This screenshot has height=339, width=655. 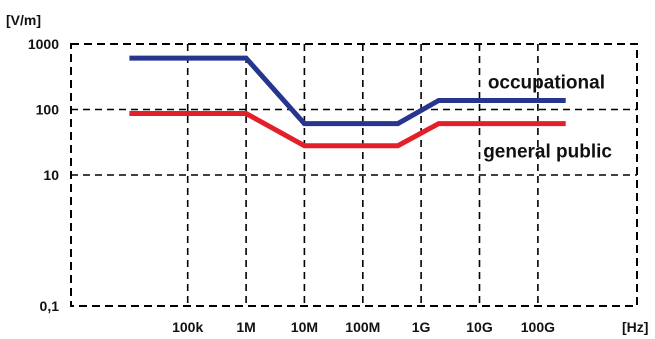 What do you see at coordinates (538, 327) in the screenshot?
I see `x-tick-label: 100G` at bounding box center [538, 327].